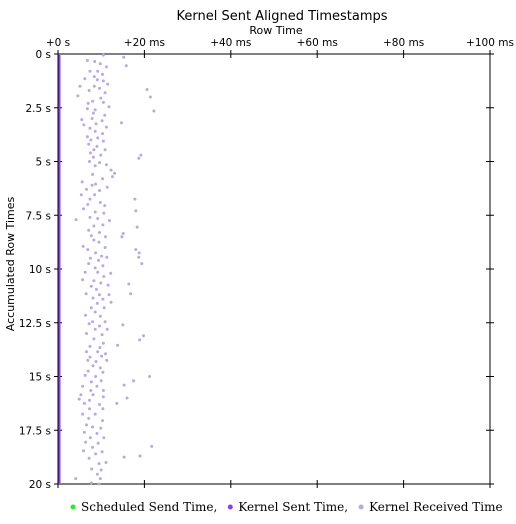 The image size is (516, 524). What do you see at coordinates (40, 485) in the screenshot?
I see `y-tick-label: 20 s` at bounding box center [40, 485].